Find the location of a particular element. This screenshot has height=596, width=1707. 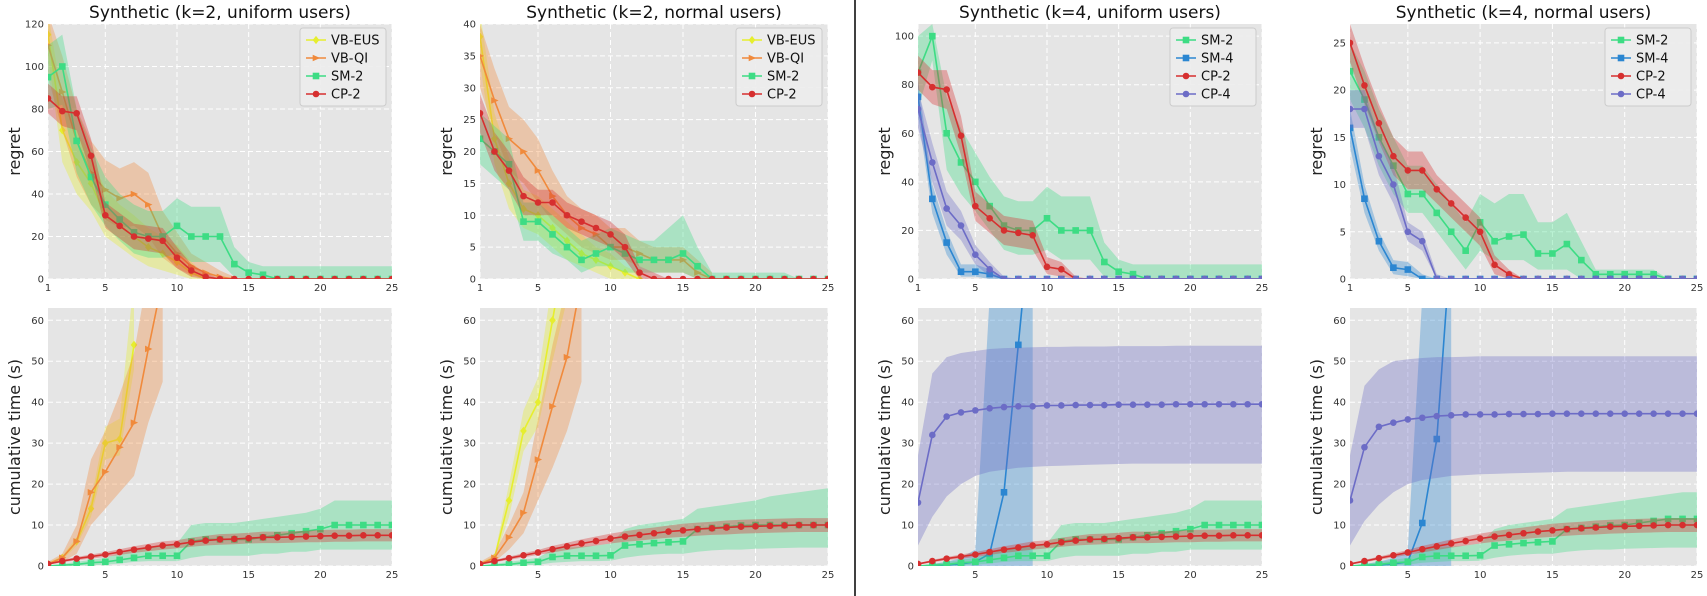

legend-marker is located at coordinates (1621, 40).